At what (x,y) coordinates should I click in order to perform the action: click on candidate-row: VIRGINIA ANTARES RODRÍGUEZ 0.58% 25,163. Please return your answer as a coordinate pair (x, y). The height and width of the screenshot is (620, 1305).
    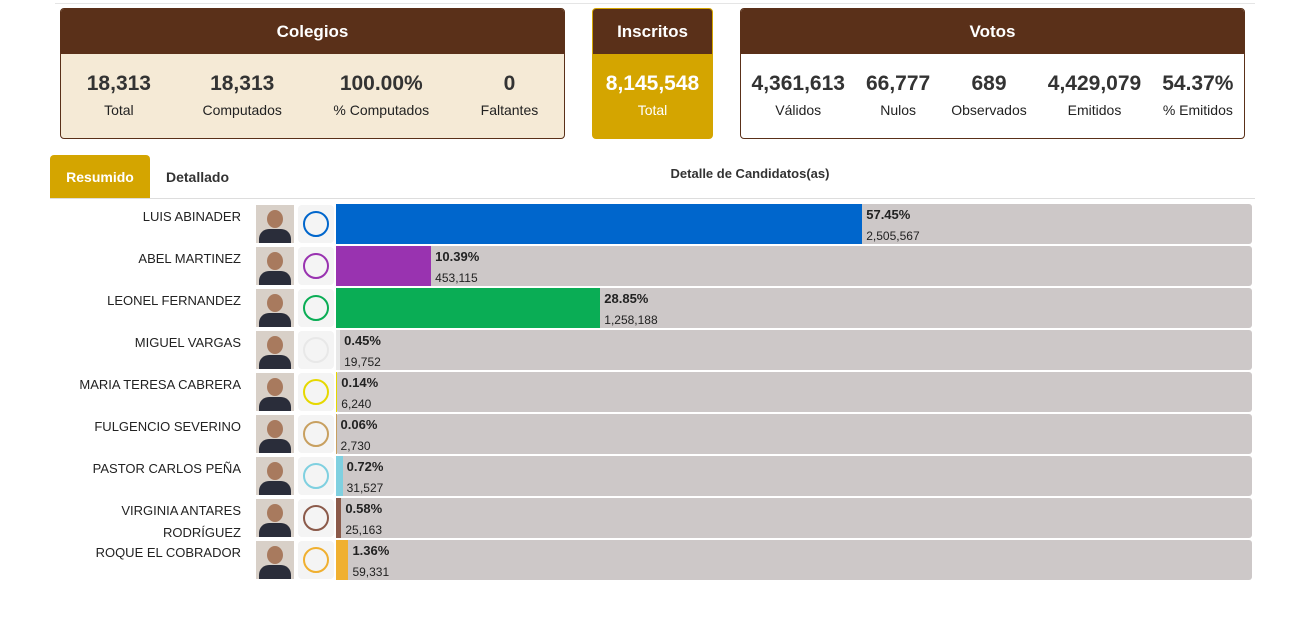
    Looking at the image, I should click on (652, 518).